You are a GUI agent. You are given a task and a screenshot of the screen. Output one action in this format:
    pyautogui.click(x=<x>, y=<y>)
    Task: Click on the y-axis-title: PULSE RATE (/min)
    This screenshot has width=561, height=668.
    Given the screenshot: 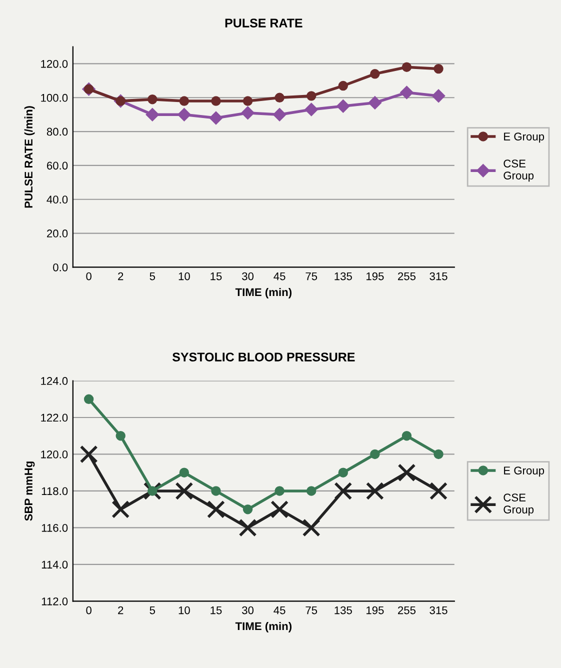 What is the action you would take?
    pyautogui.click(x=29, y=157)
    